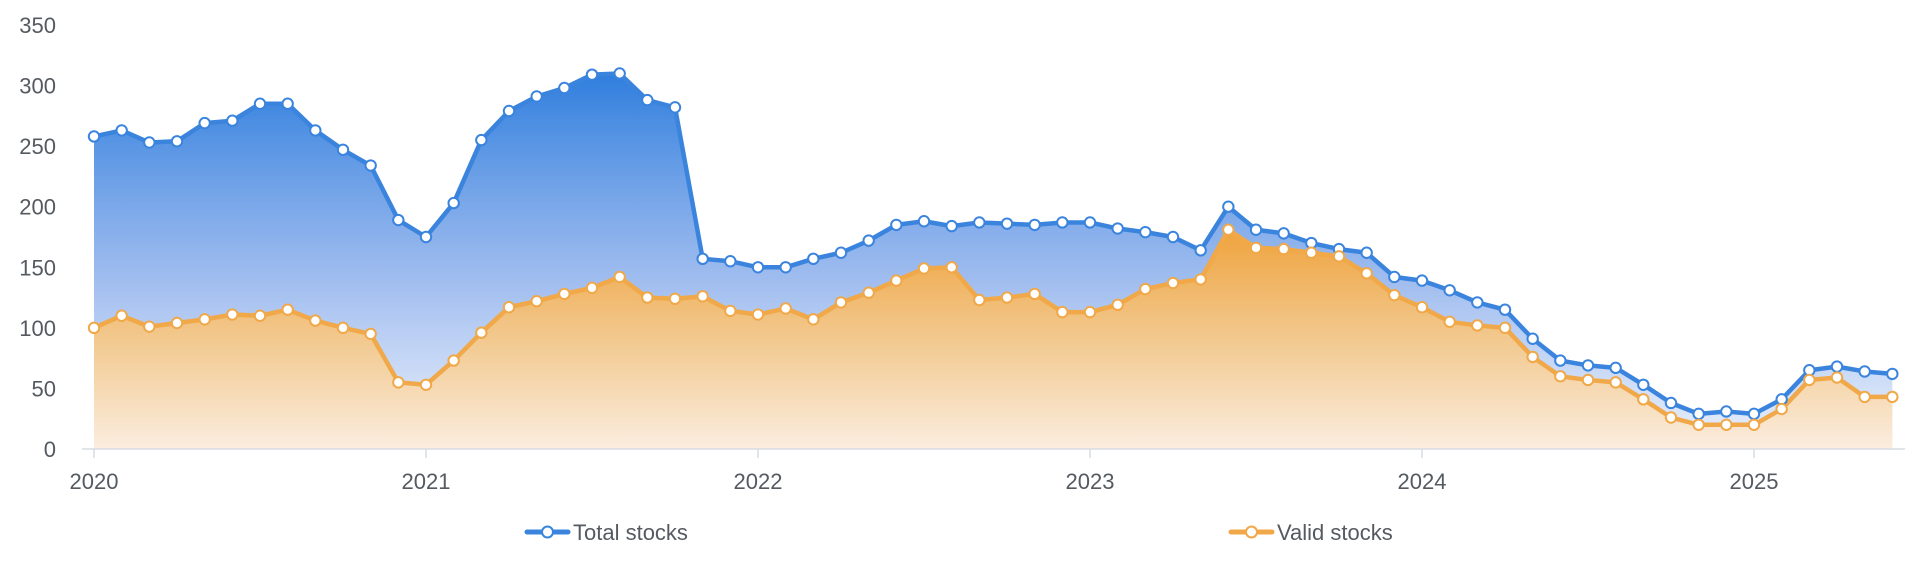 The height and width of the screenshot is (570, 1920). I want to click on legend-item-valid-stocks: Valid stocks, so click(1310, 532).